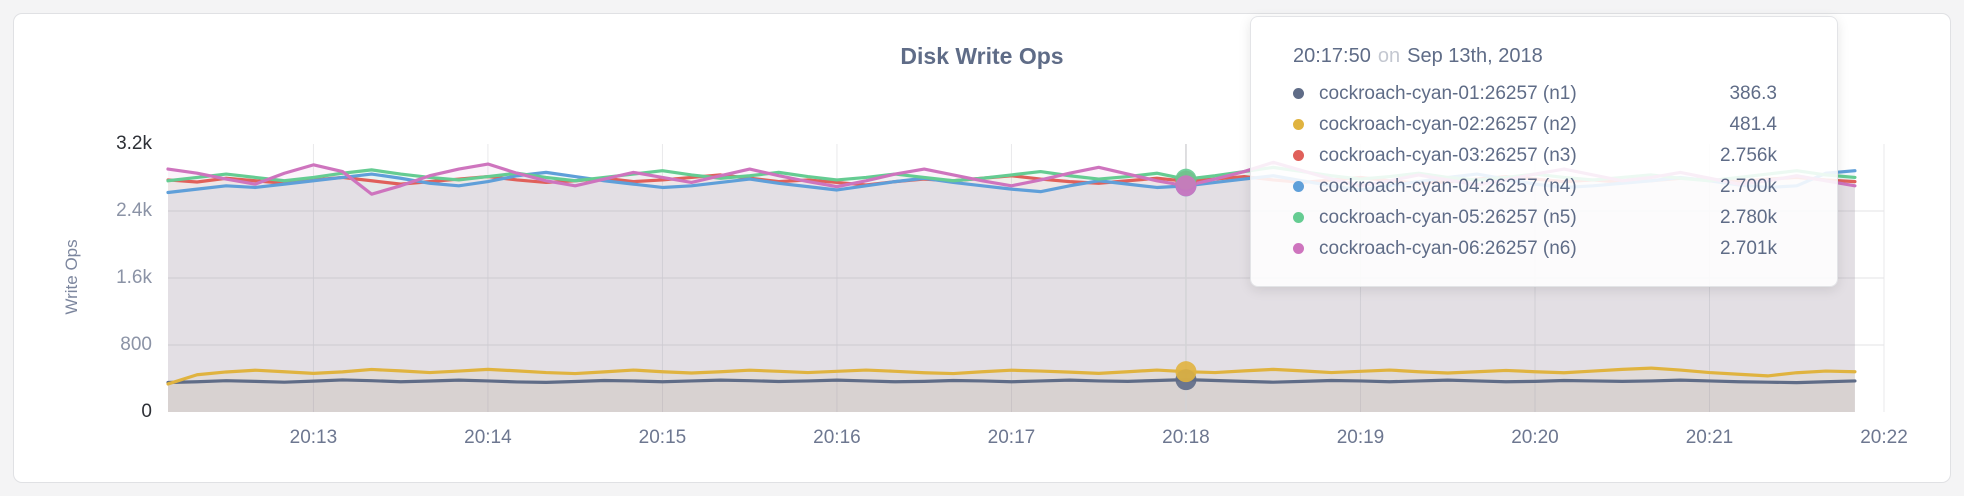 The height and width of the screenshot is (496, 1964). Describe the element at coordinates (134, 210) in the screenshot. I see `y-tick-label: 2.4k` at that location.